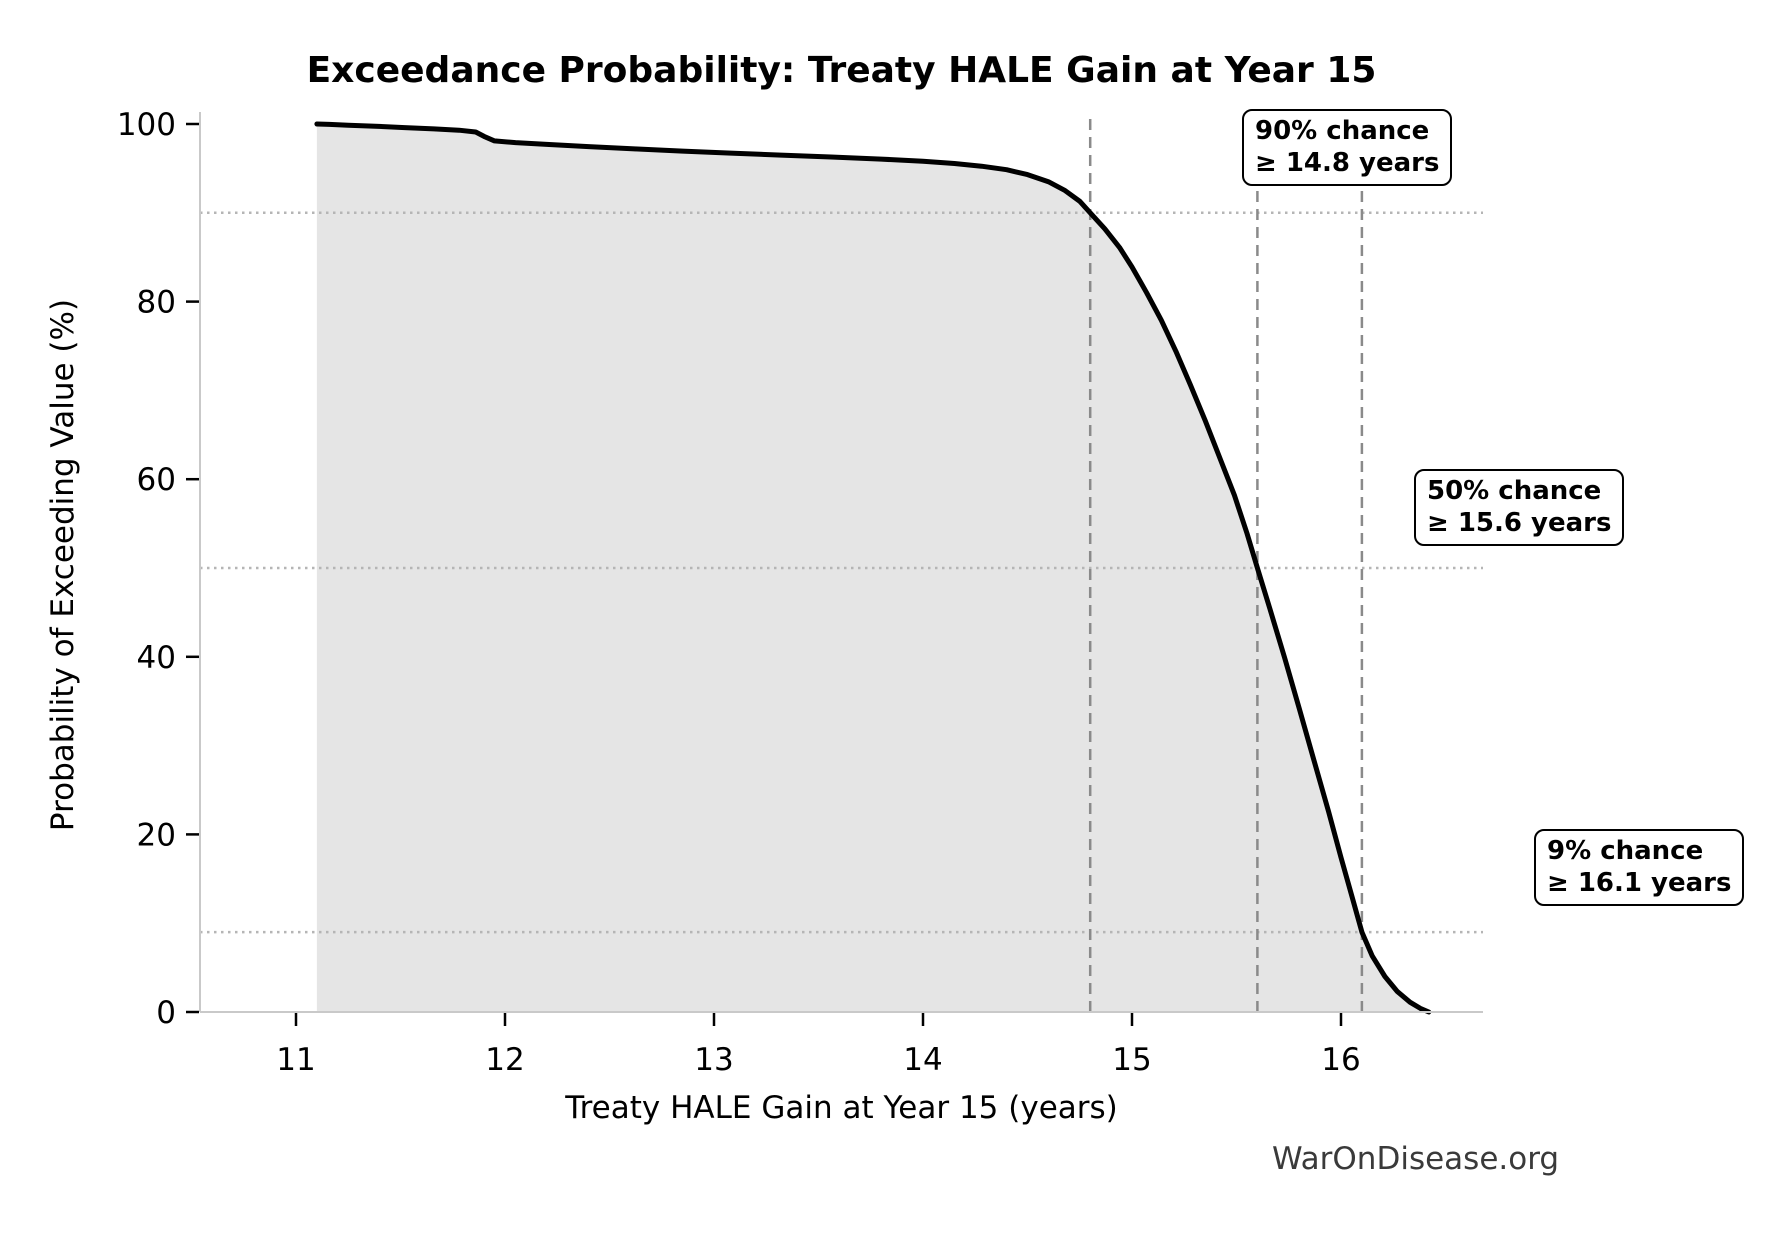 This screenshot has height=1234, width=1789. I want to click on annotation-box-50pct: 50% chance ≥ 15.6 years, so click(1519, 508).